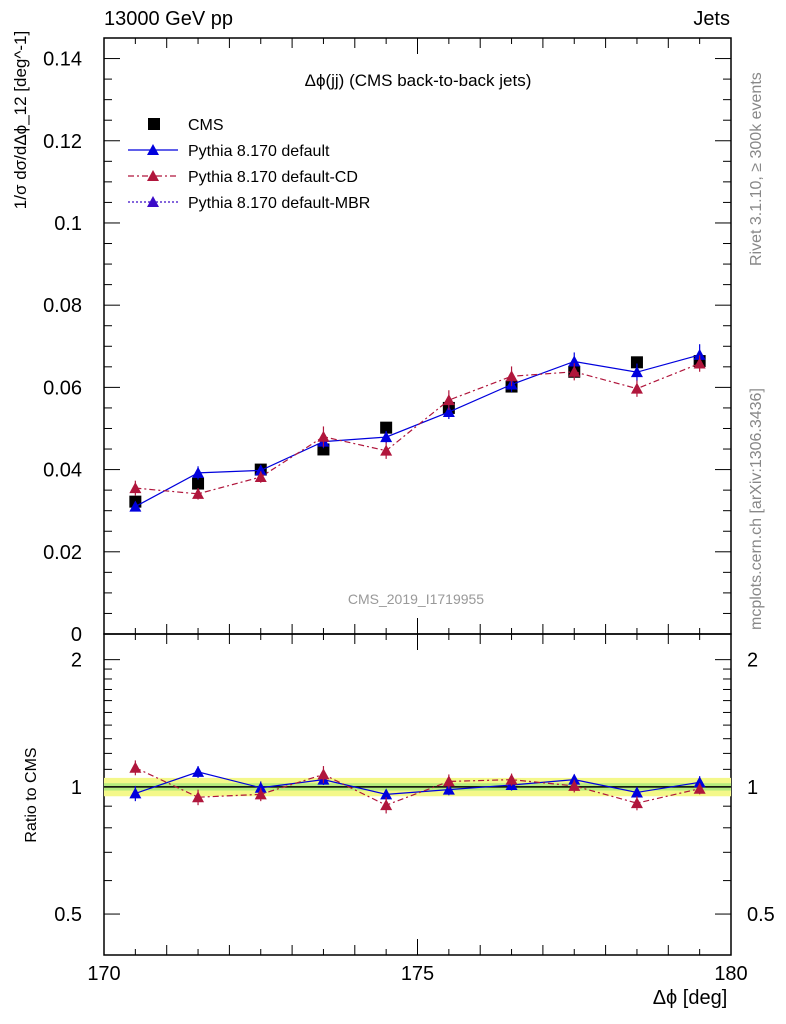  What do you see at coordinates (31, 794) in the screenshot?
I see `ratio-y-axis-title: Ratio to CMS` at bounding box center [31, 794].